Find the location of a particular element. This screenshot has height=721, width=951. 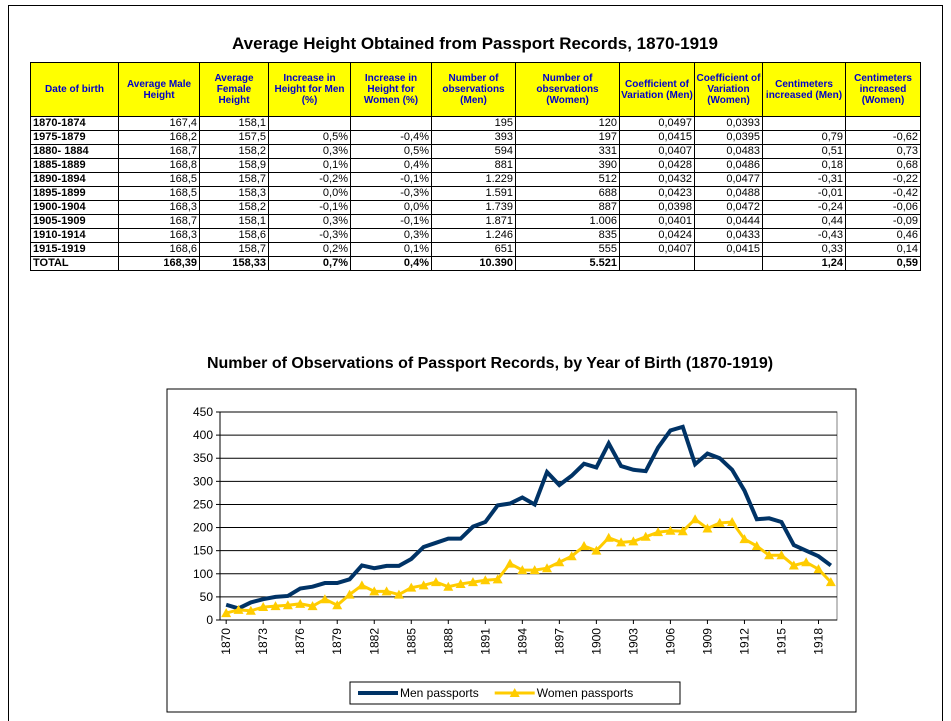

x-tick-label: 1873 is located at coordinates (263, 641).